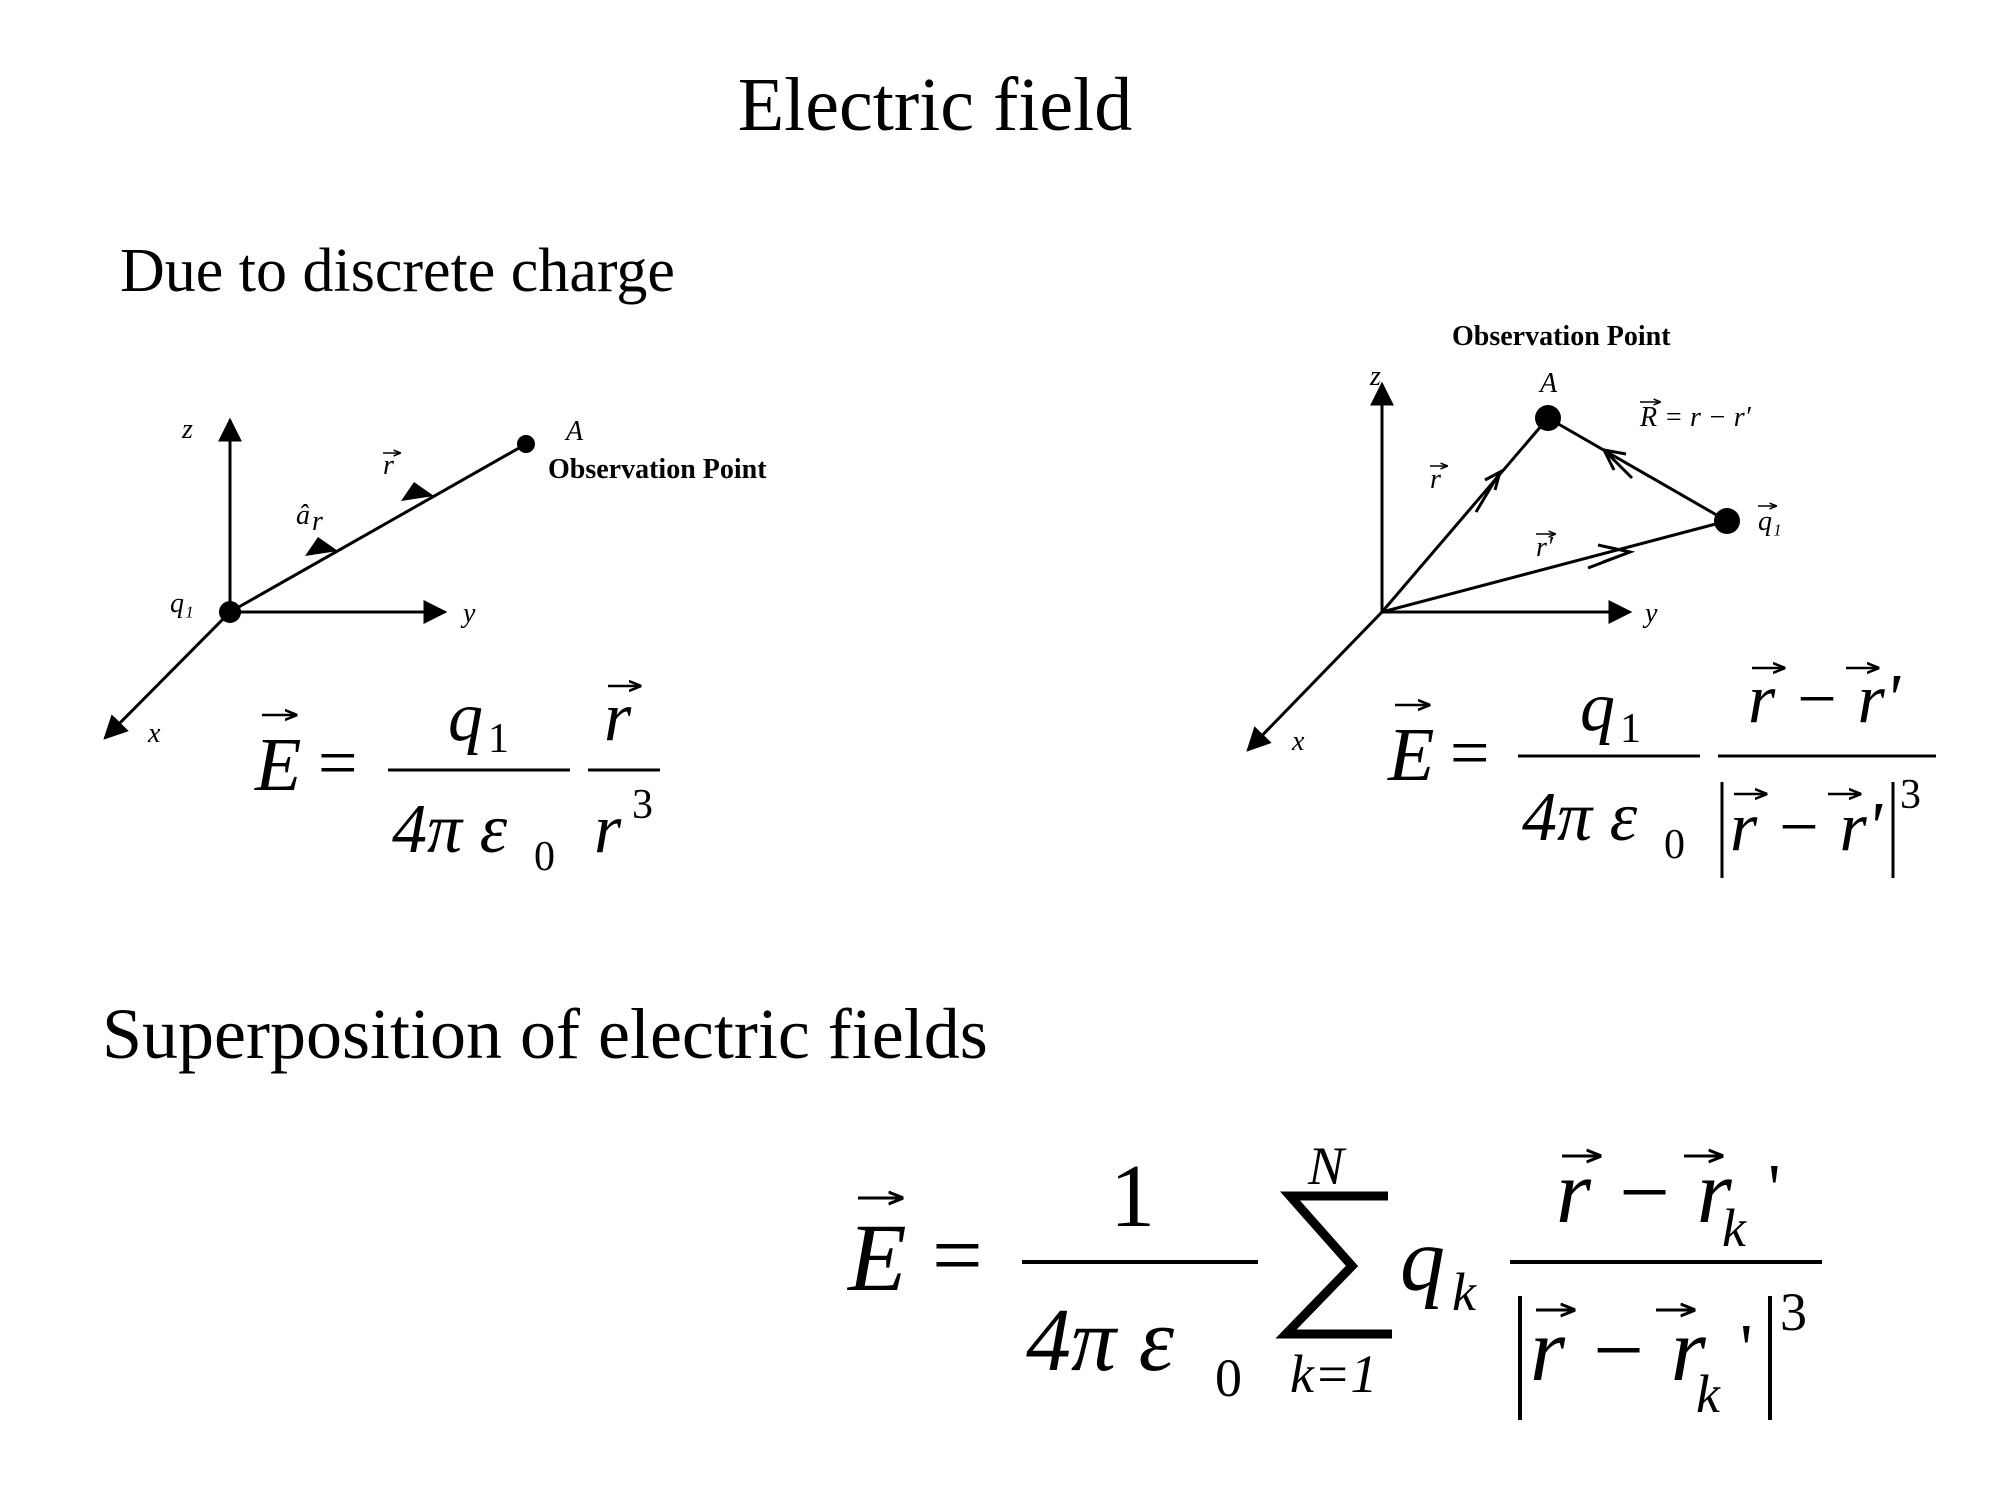 The width and height of the screenshot is (2000, 1500). Describe the element at coordinates (1132, 1196) in the screenshot. I see `eq3-num1: 1` at that location.